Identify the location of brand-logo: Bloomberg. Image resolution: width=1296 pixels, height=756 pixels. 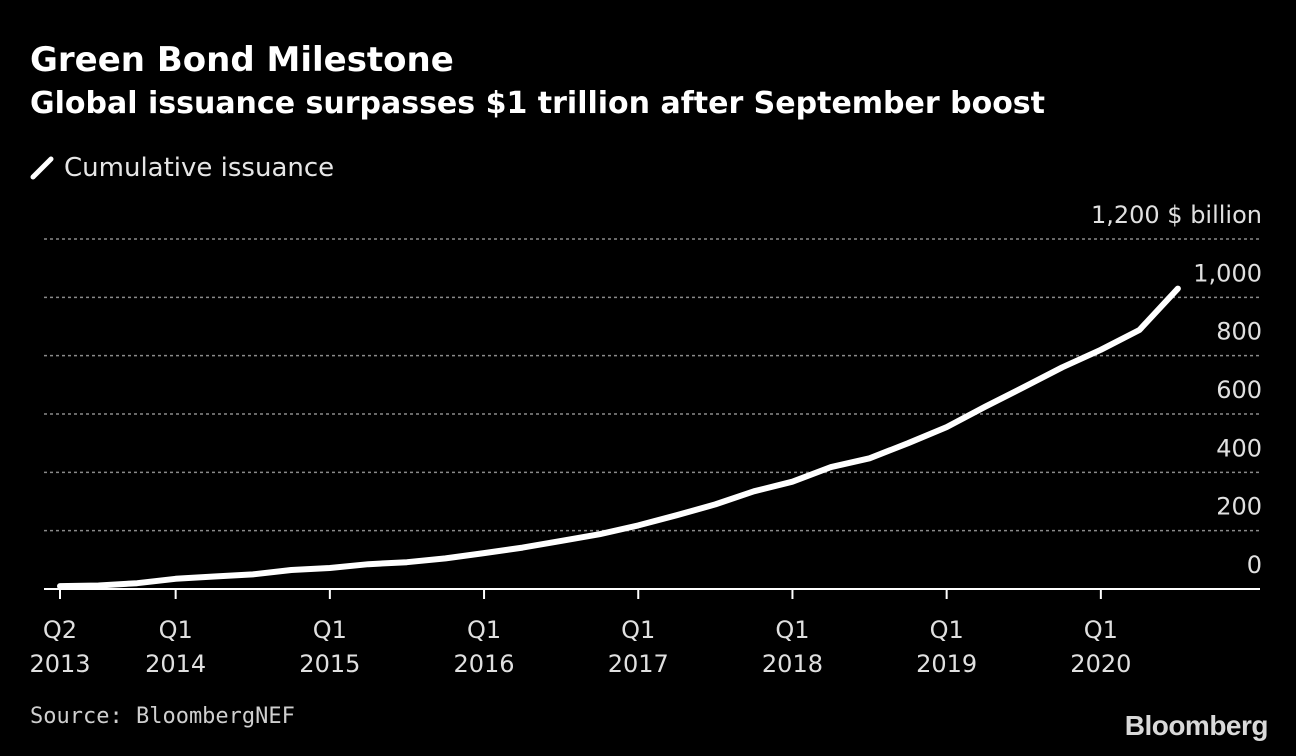
(1196, 725).